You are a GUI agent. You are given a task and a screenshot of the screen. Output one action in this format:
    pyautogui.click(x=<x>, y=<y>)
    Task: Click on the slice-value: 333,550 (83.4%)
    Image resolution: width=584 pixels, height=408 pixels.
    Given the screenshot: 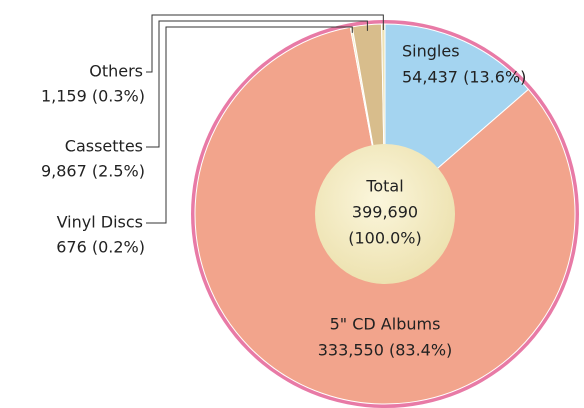 What is the action you would take?
    pyautogui.click(x=385, y=350)
    